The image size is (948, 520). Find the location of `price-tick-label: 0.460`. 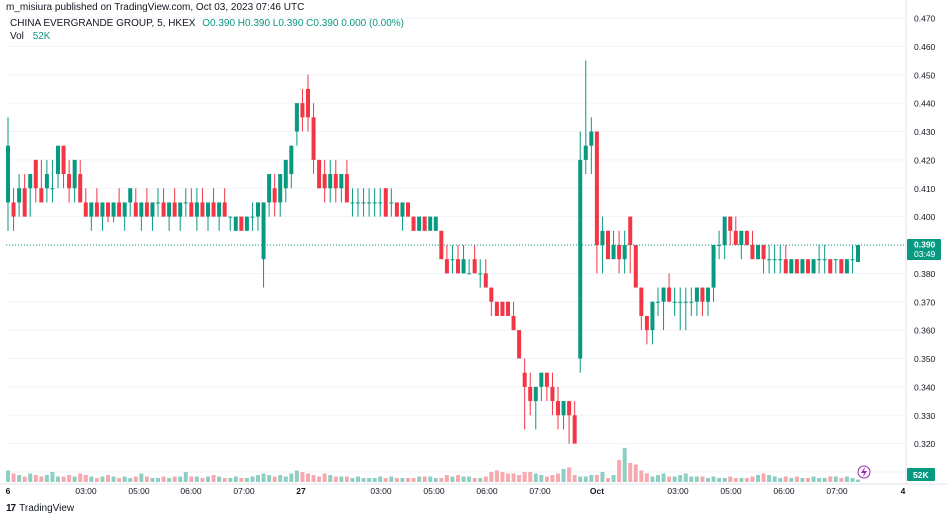

price-tick-label: 0.460 is located at coordinates (925, 47).